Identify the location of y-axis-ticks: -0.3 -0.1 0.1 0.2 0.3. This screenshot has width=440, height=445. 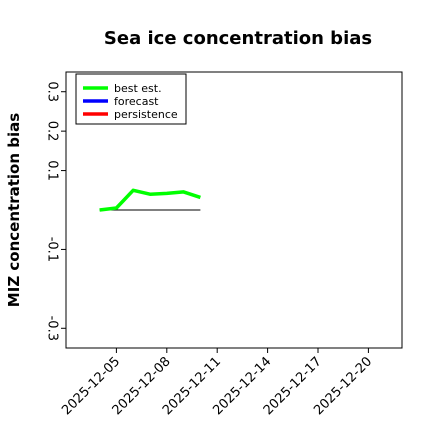
(55, 211).